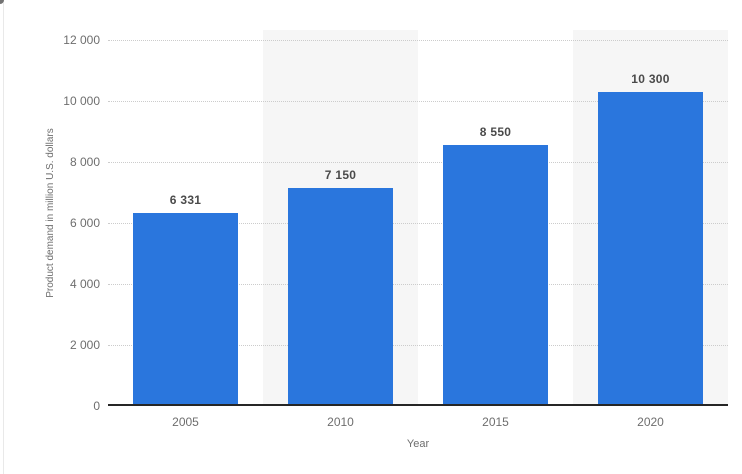  I want to click on window-corner, so click(2, 2).